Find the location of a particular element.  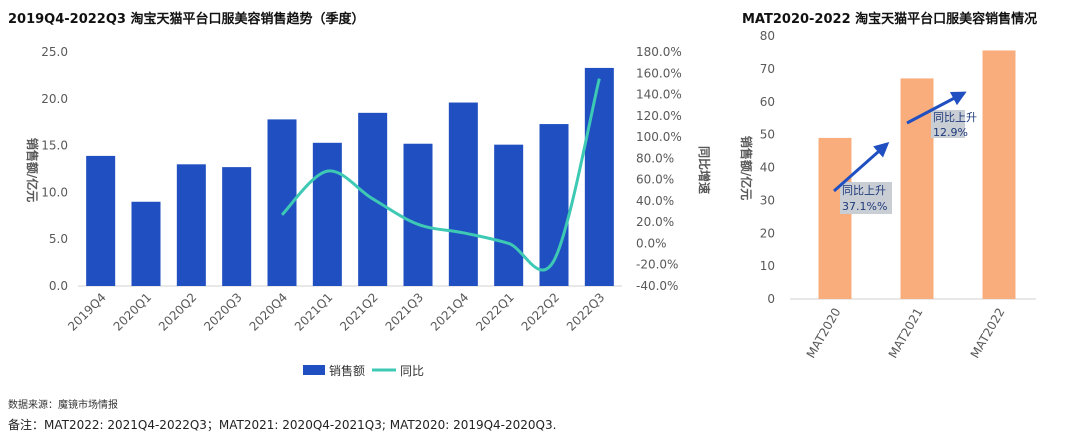

x-tick-label: 2020Q1 is located at coordinates (133, 312).